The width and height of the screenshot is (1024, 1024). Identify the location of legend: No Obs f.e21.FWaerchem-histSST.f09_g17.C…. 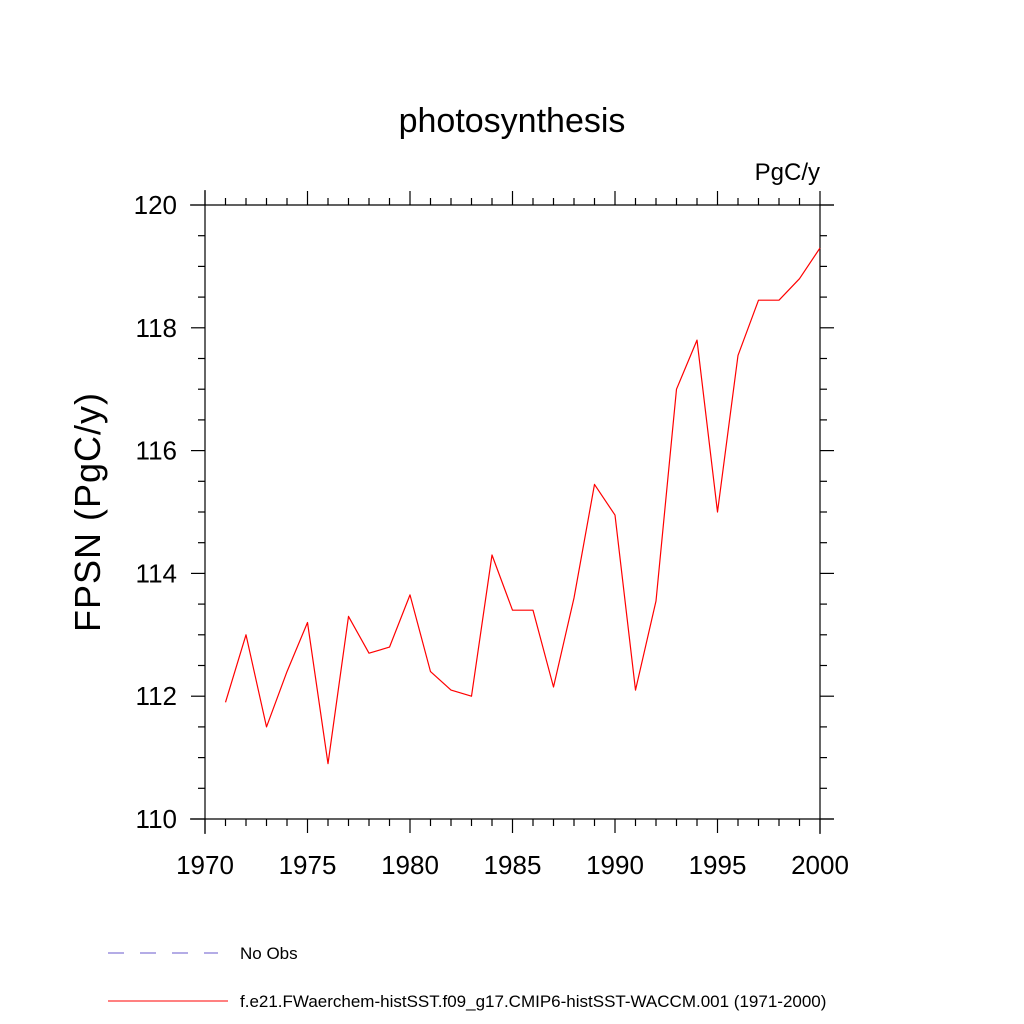
(467, 977).